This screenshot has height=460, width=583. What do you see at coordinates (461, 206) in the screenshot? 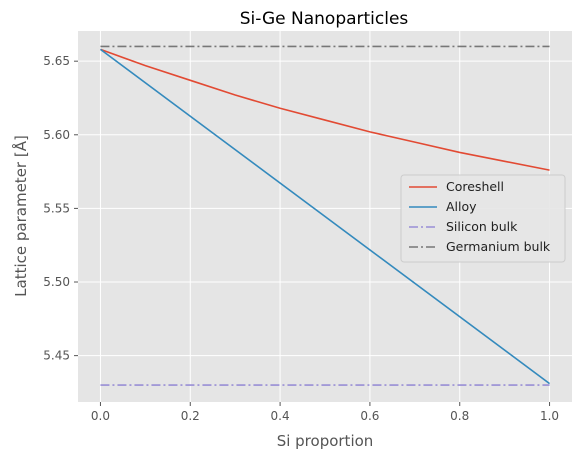
I see `legend-label: Alloy` at bounding box center [461, 206].